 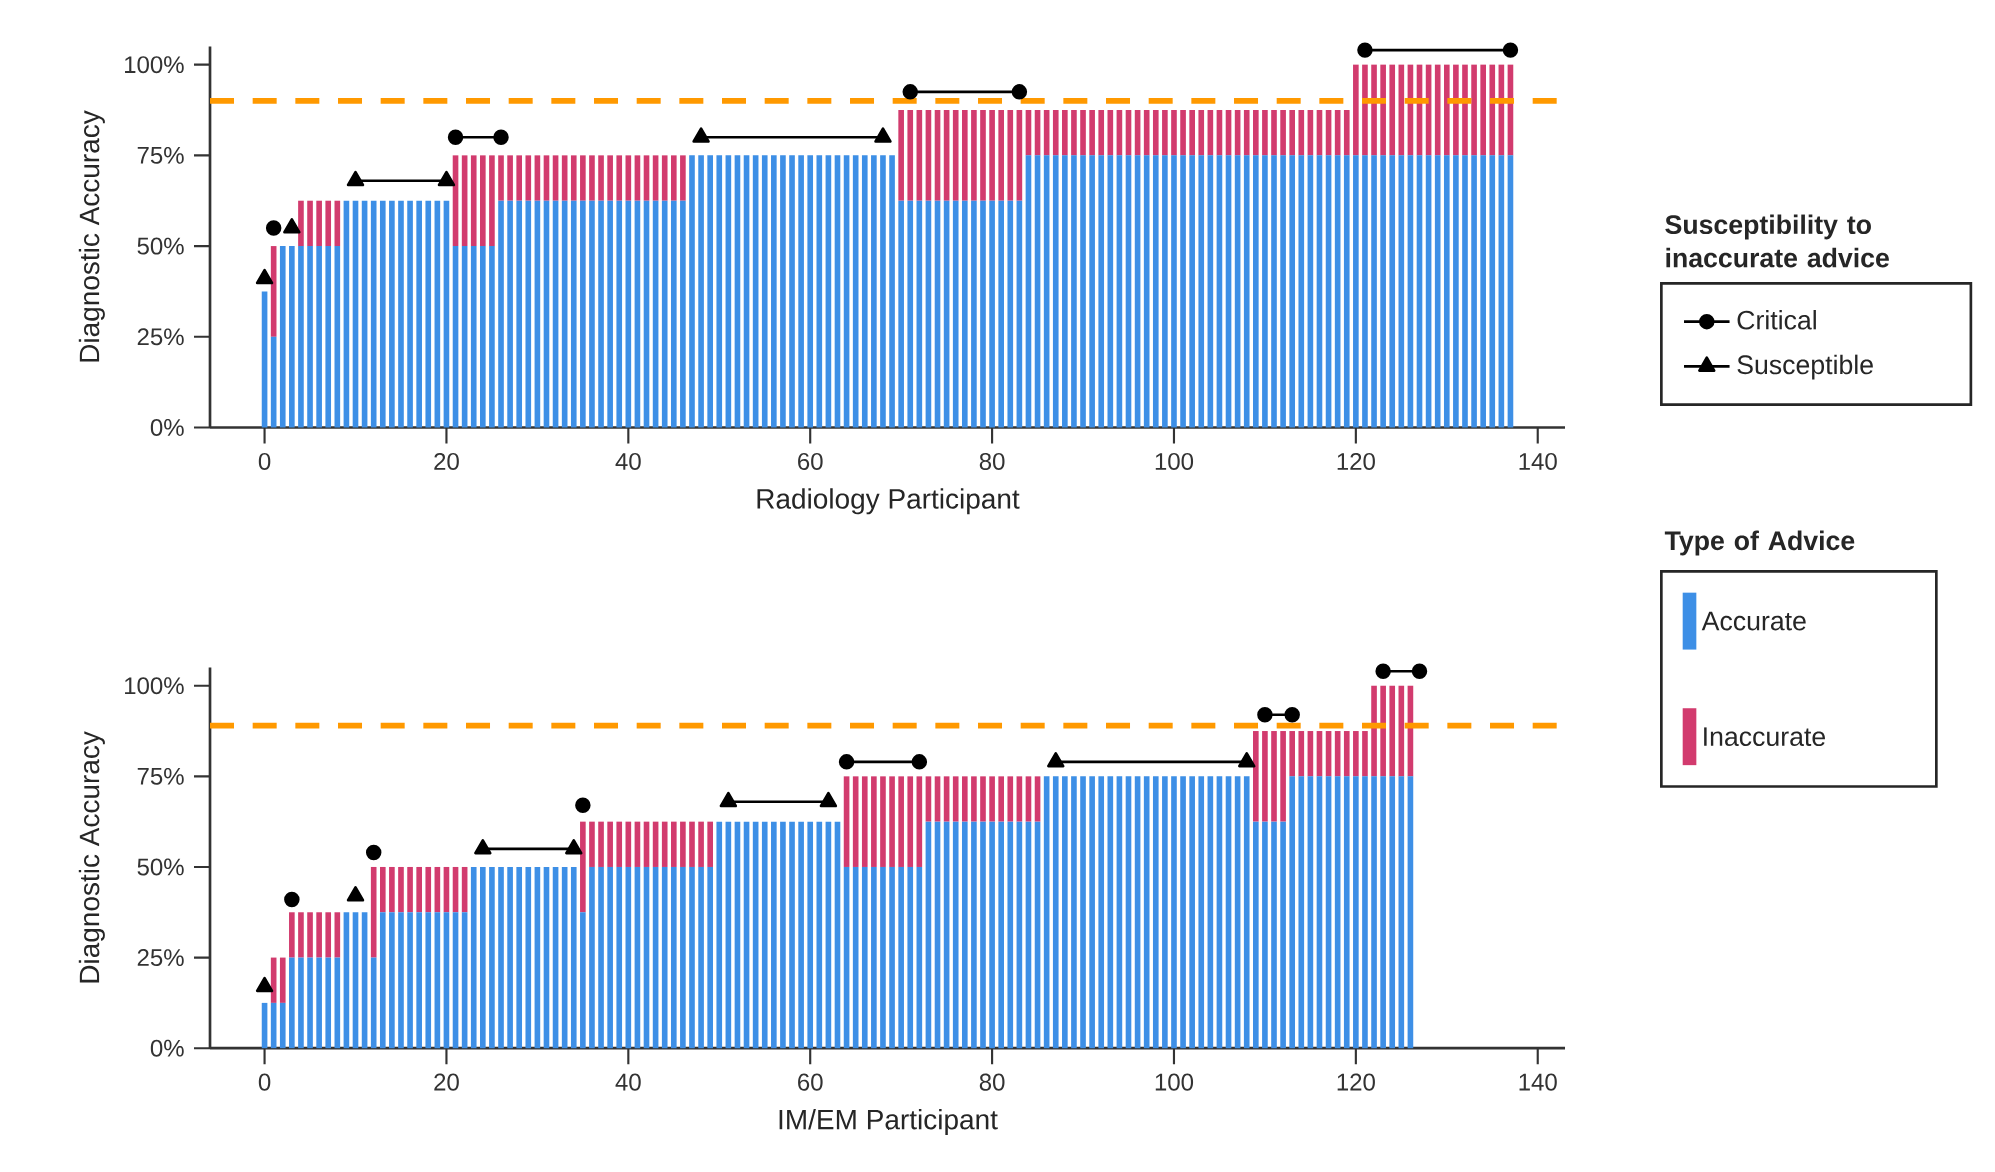 What do you see at coordinates (91, 236) in the screenshot?
I see `y-axis-title: Diagnostic Accuracy` at bounding box center [91, 236].